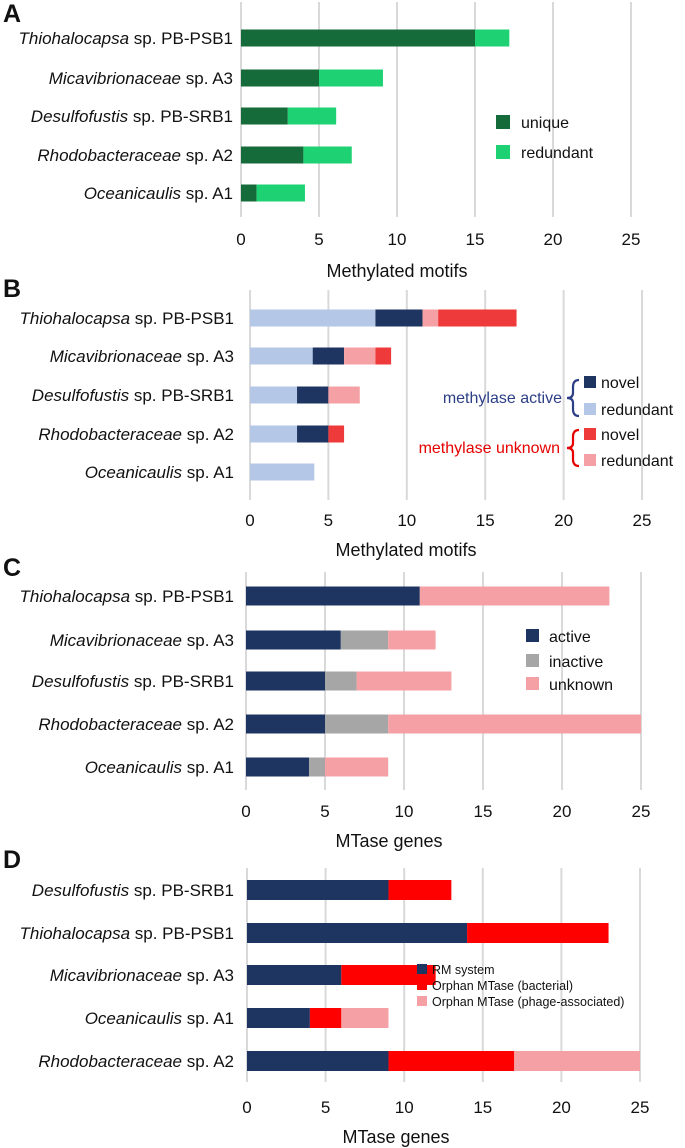  I want to click on legend-label-active-redundant: redundant, so click(637, 410).